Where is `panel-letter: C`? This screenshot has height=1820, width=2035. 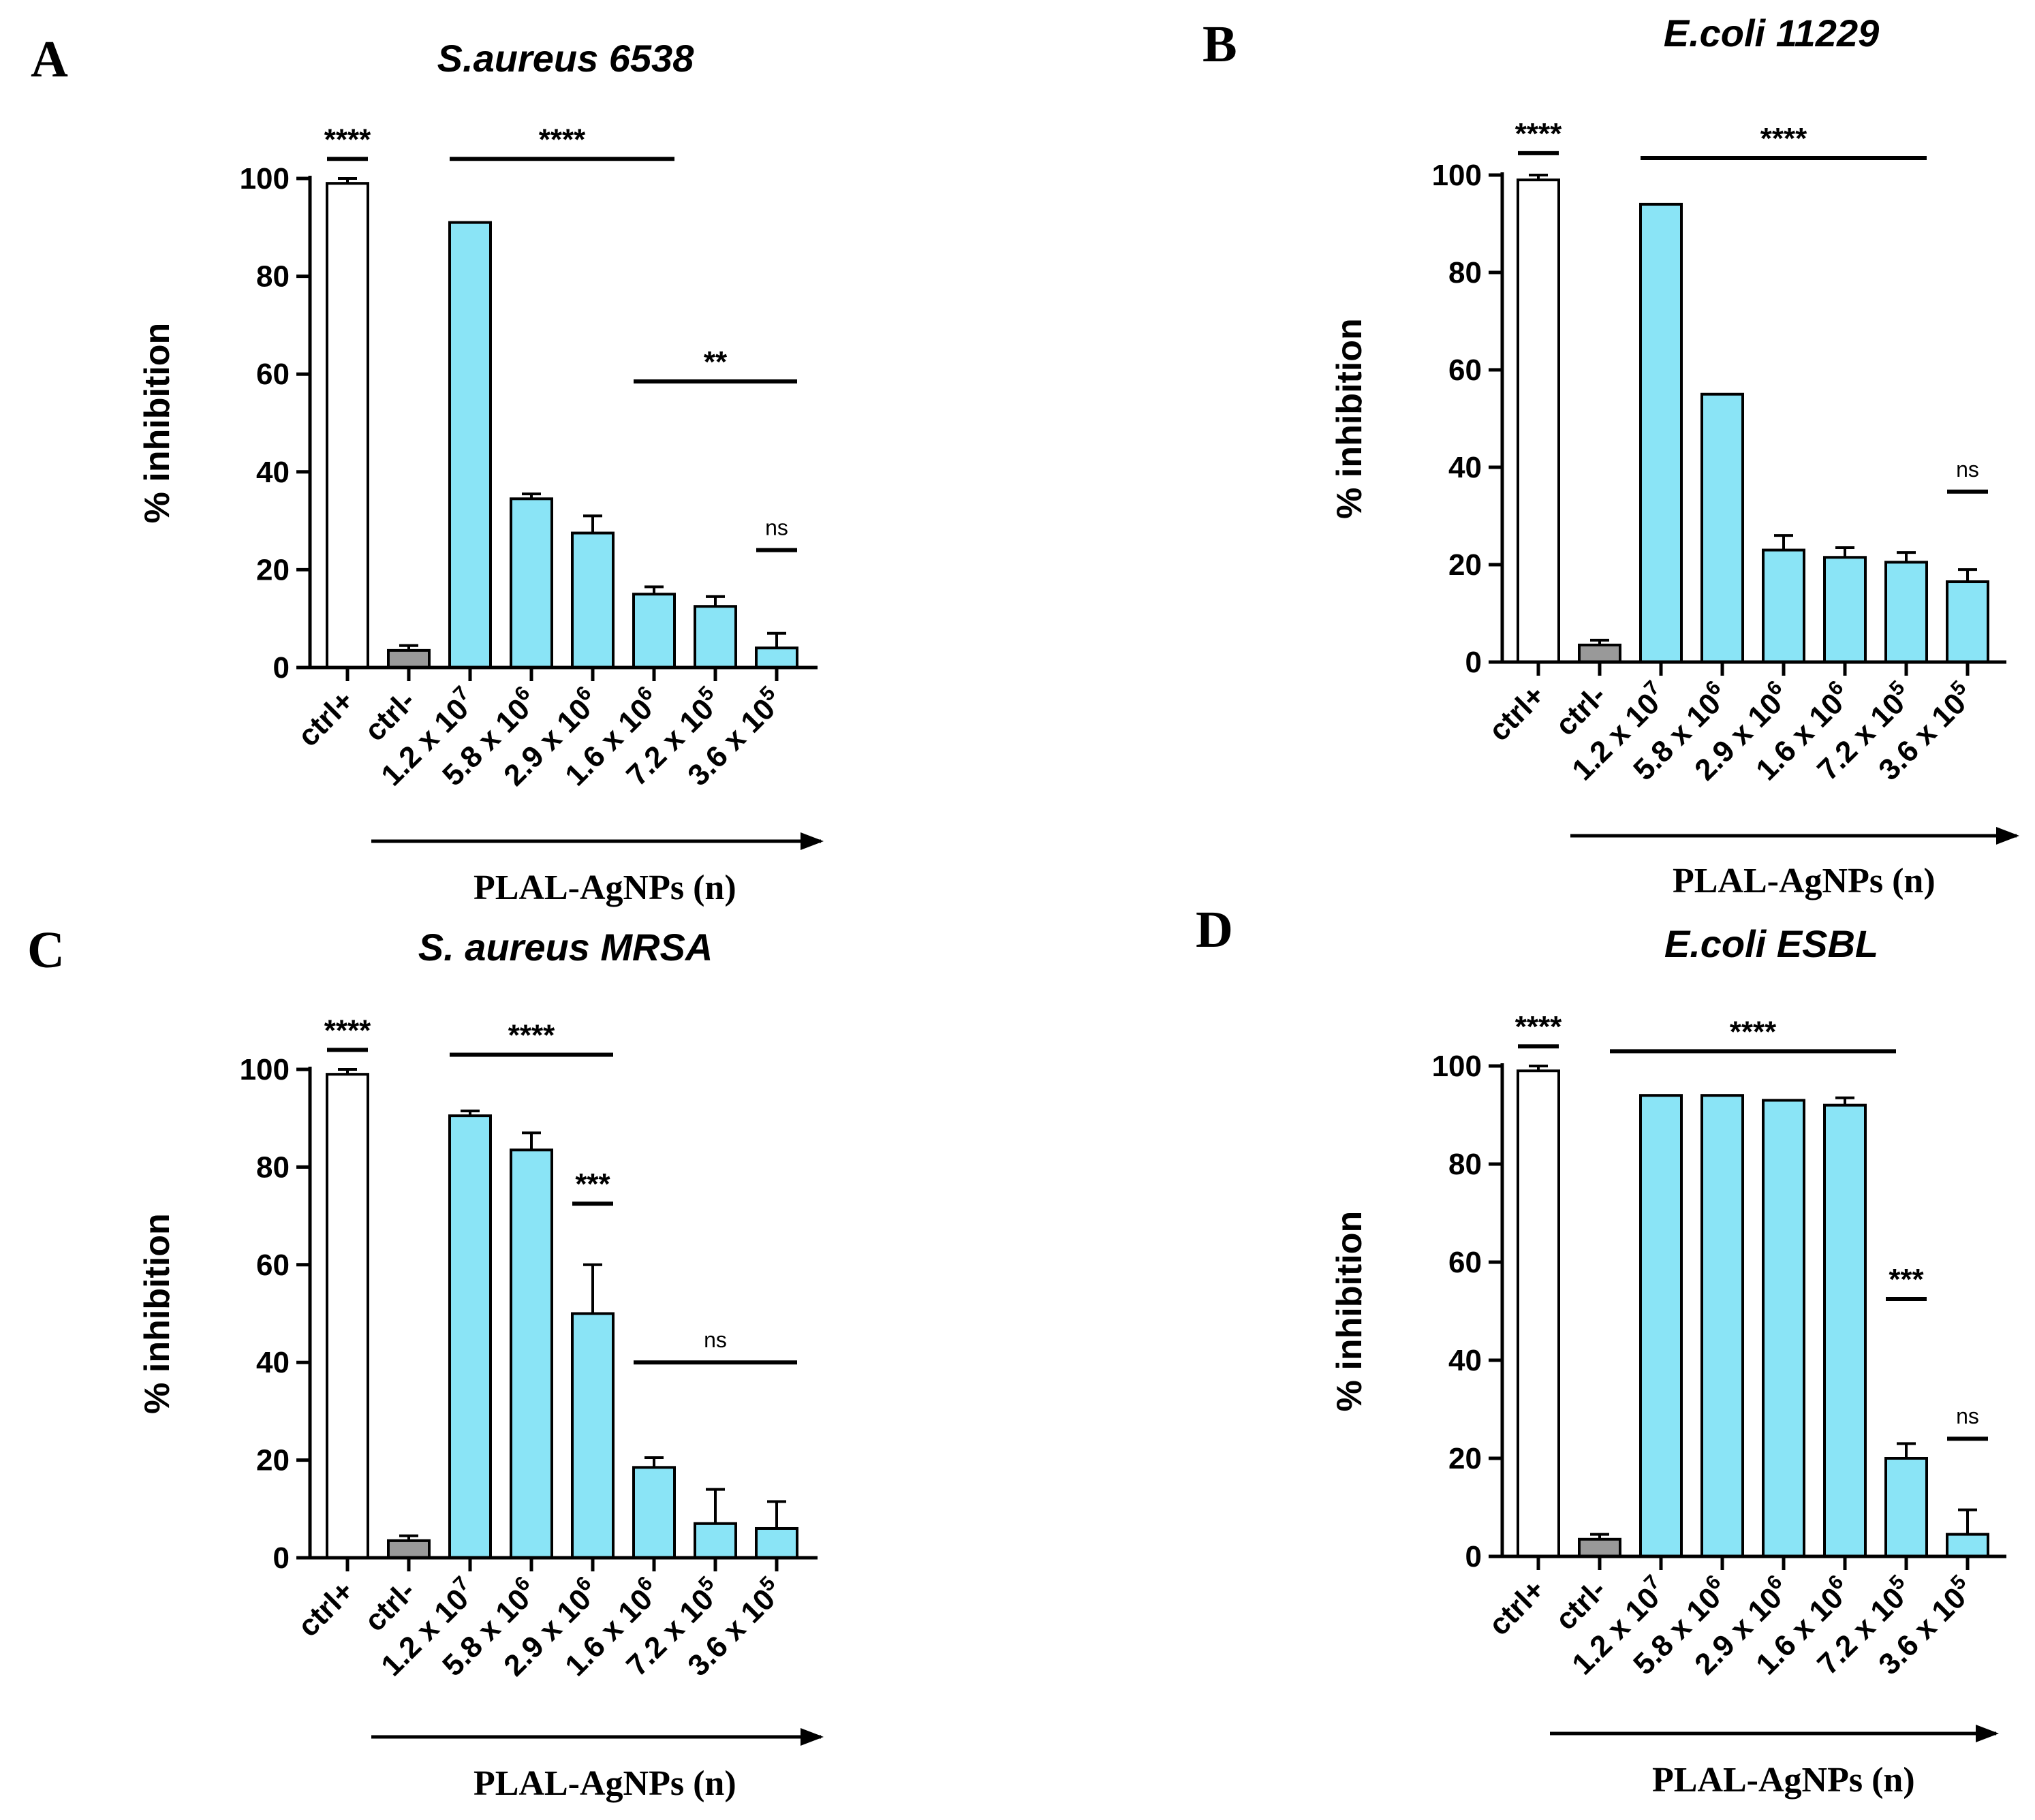 panel-letter: C is located at coordinates (46, 950).